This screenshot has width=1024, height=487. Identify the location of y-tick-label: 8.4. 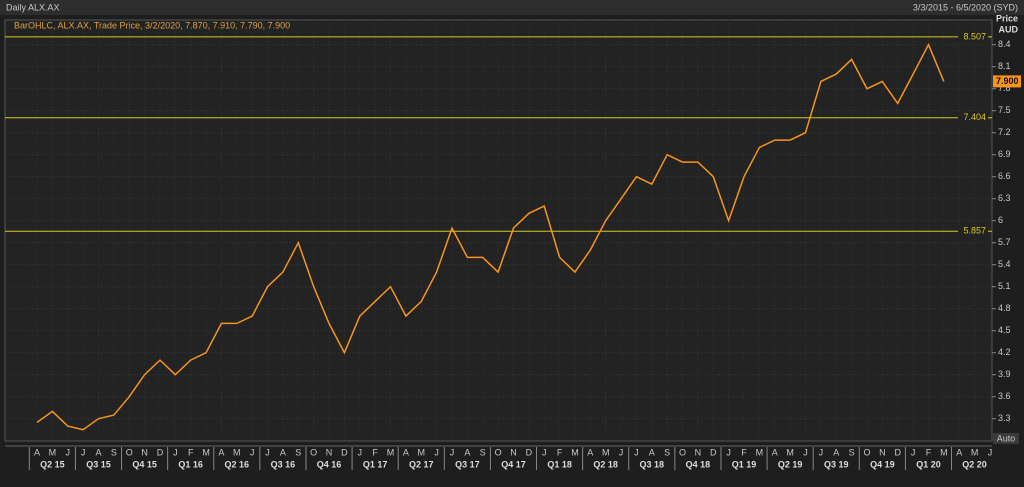
(1004, 44).